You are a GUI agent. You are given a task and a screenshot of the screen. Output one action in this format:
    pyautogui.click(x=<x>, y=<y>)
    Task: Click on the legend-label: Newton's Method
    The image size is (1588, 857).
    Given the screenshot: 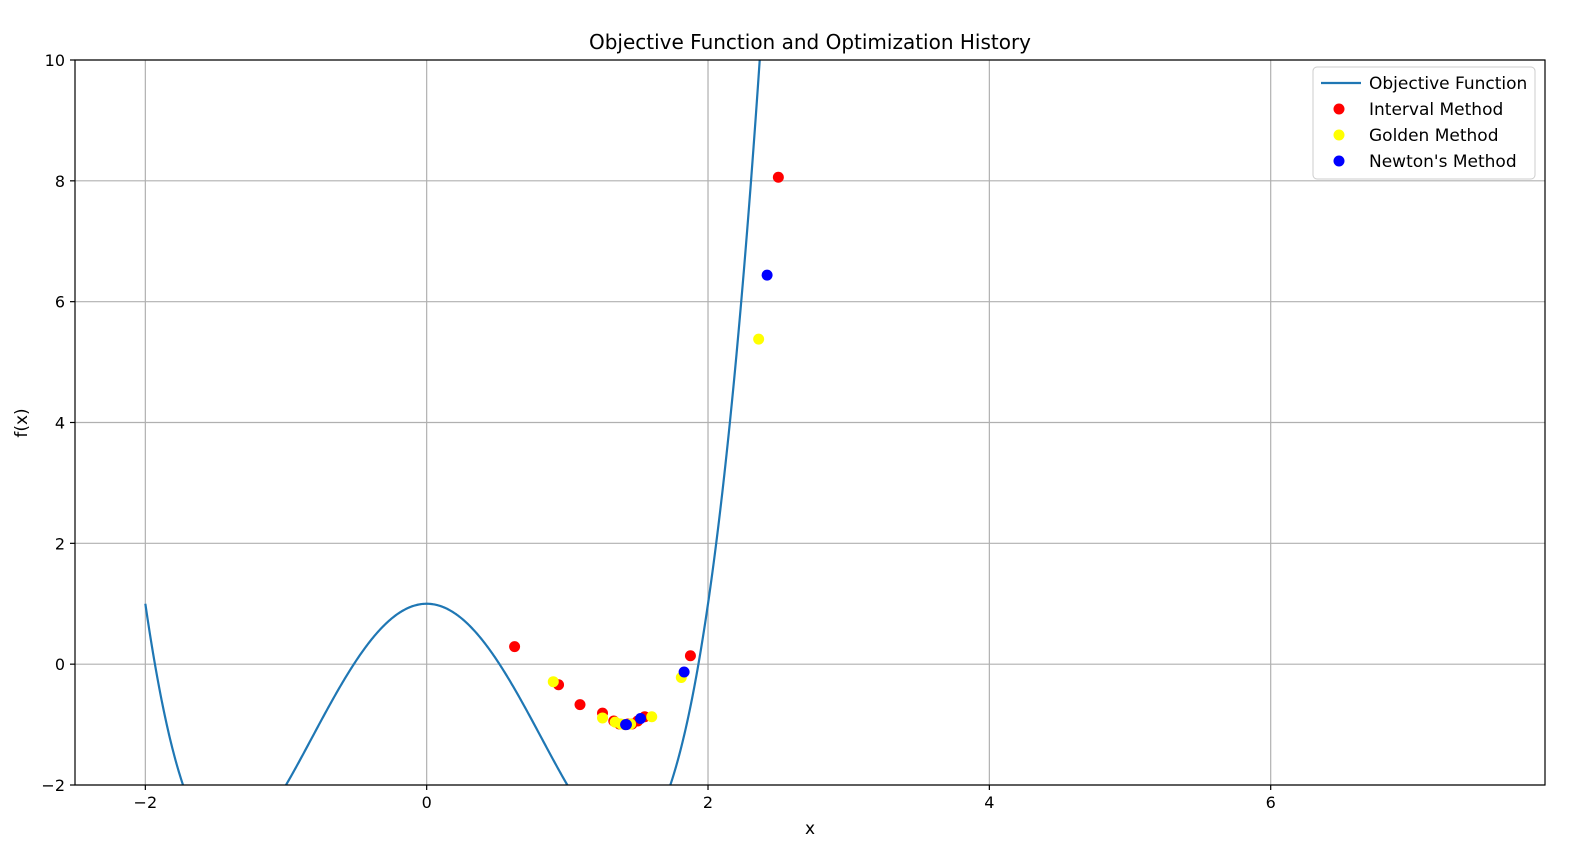 What is the action you would take?
    pyautogui.click(x=1443, y=162)
    